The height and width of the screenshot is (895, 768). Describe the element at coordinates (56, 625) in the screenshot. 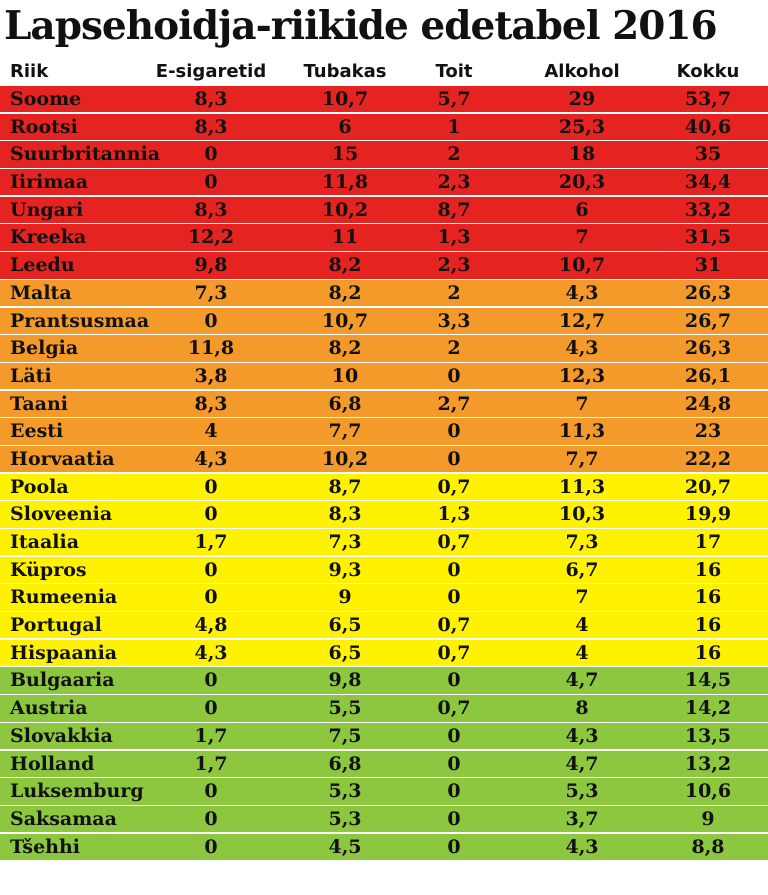

I see `cell-country: Portugal` at that location.